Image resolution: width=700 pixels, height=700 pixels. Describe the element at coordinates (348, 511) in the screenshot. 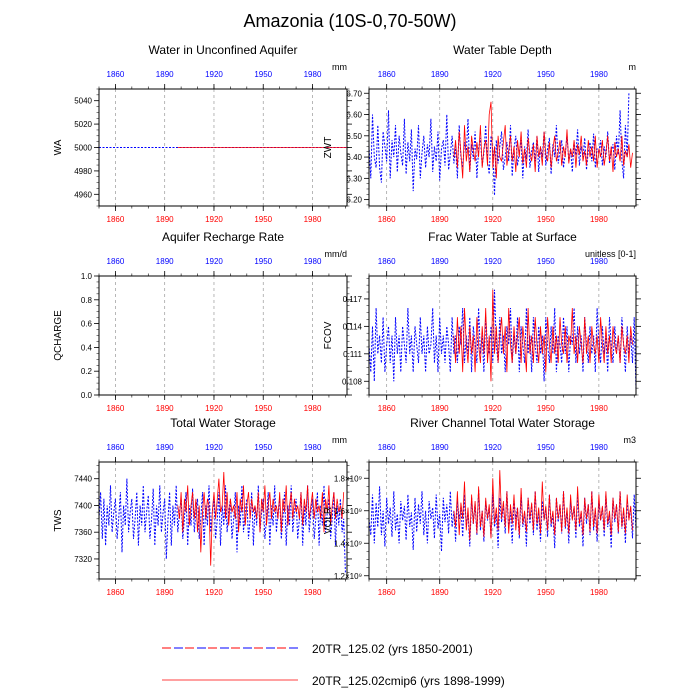

I see `y-tick-label: 1.6×10⁹` at that location.